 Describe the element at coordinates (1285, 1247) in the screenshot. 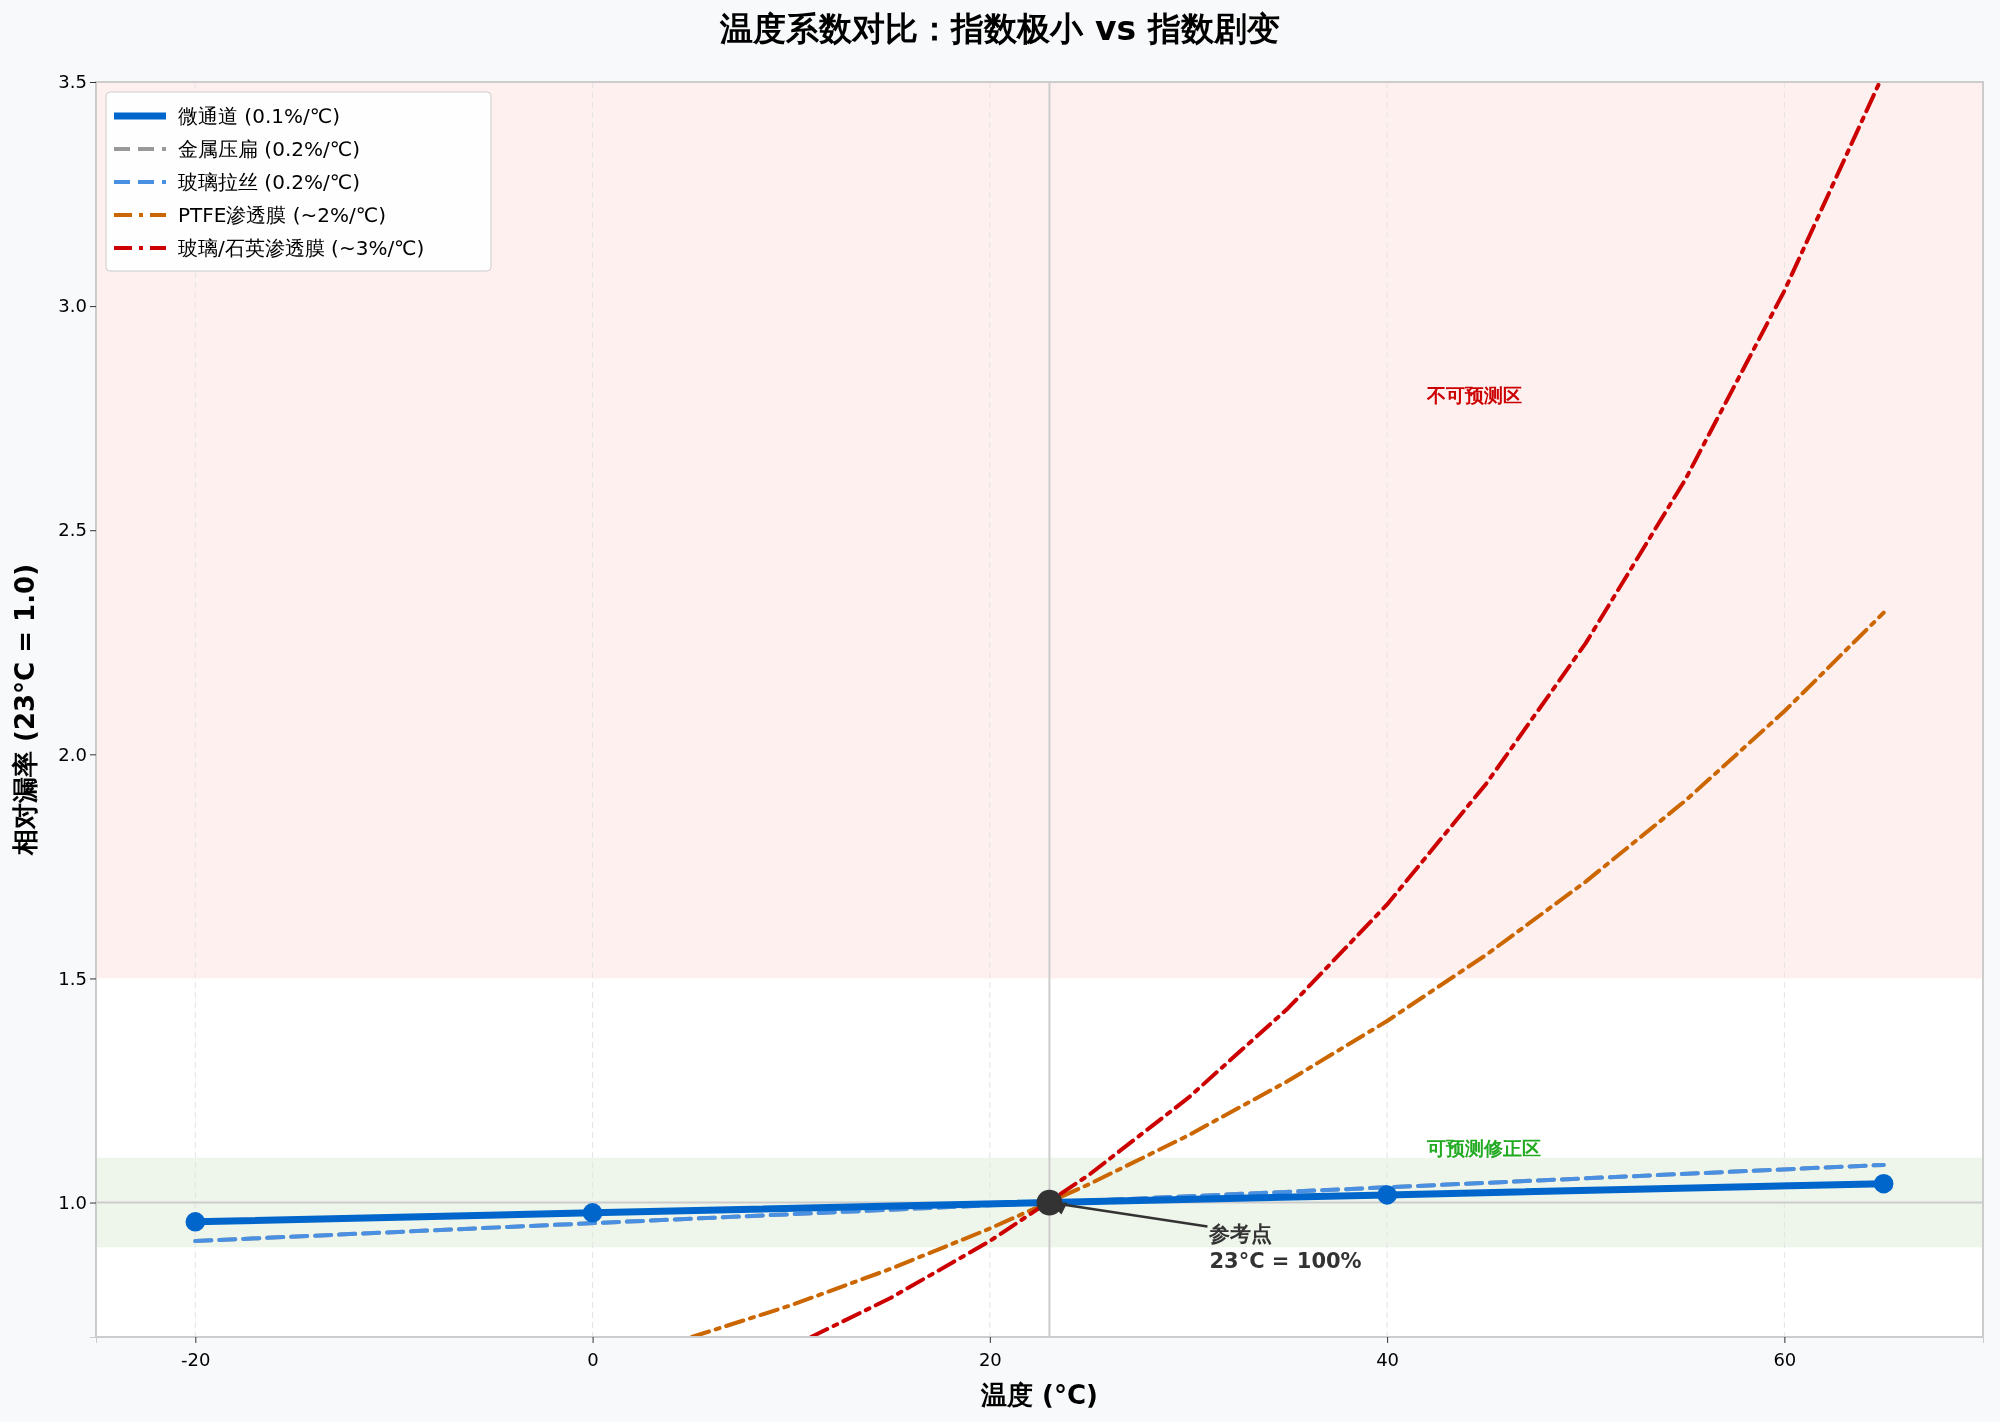

I see `annotation: 参考点 23°C = 100%` at that location.